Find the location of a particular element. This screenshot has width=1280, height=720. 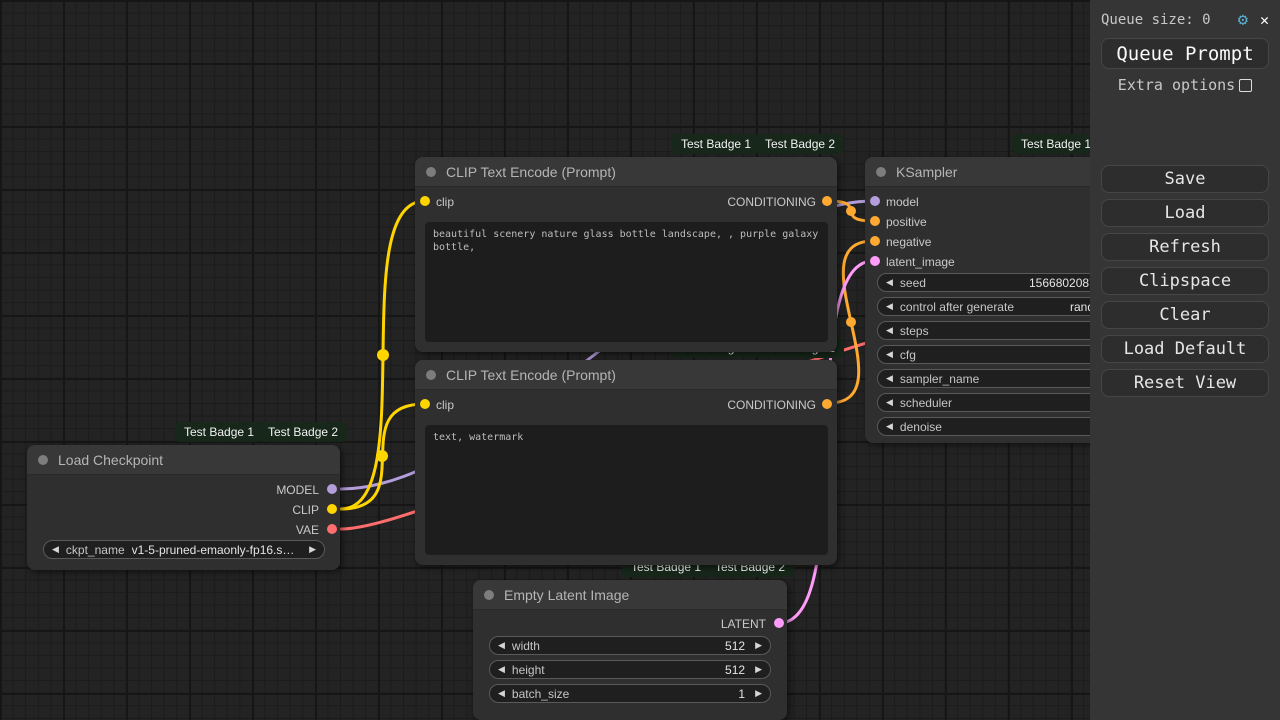

width-widget: ◀ width 512 ▶ is located at coordinates (630, 645).